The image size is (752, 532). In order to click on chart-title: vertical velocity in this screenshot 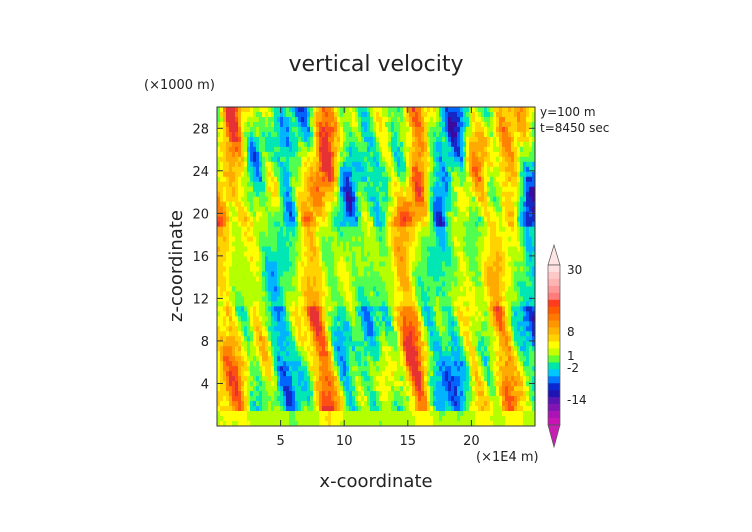, I will do `click(375, 64)`.